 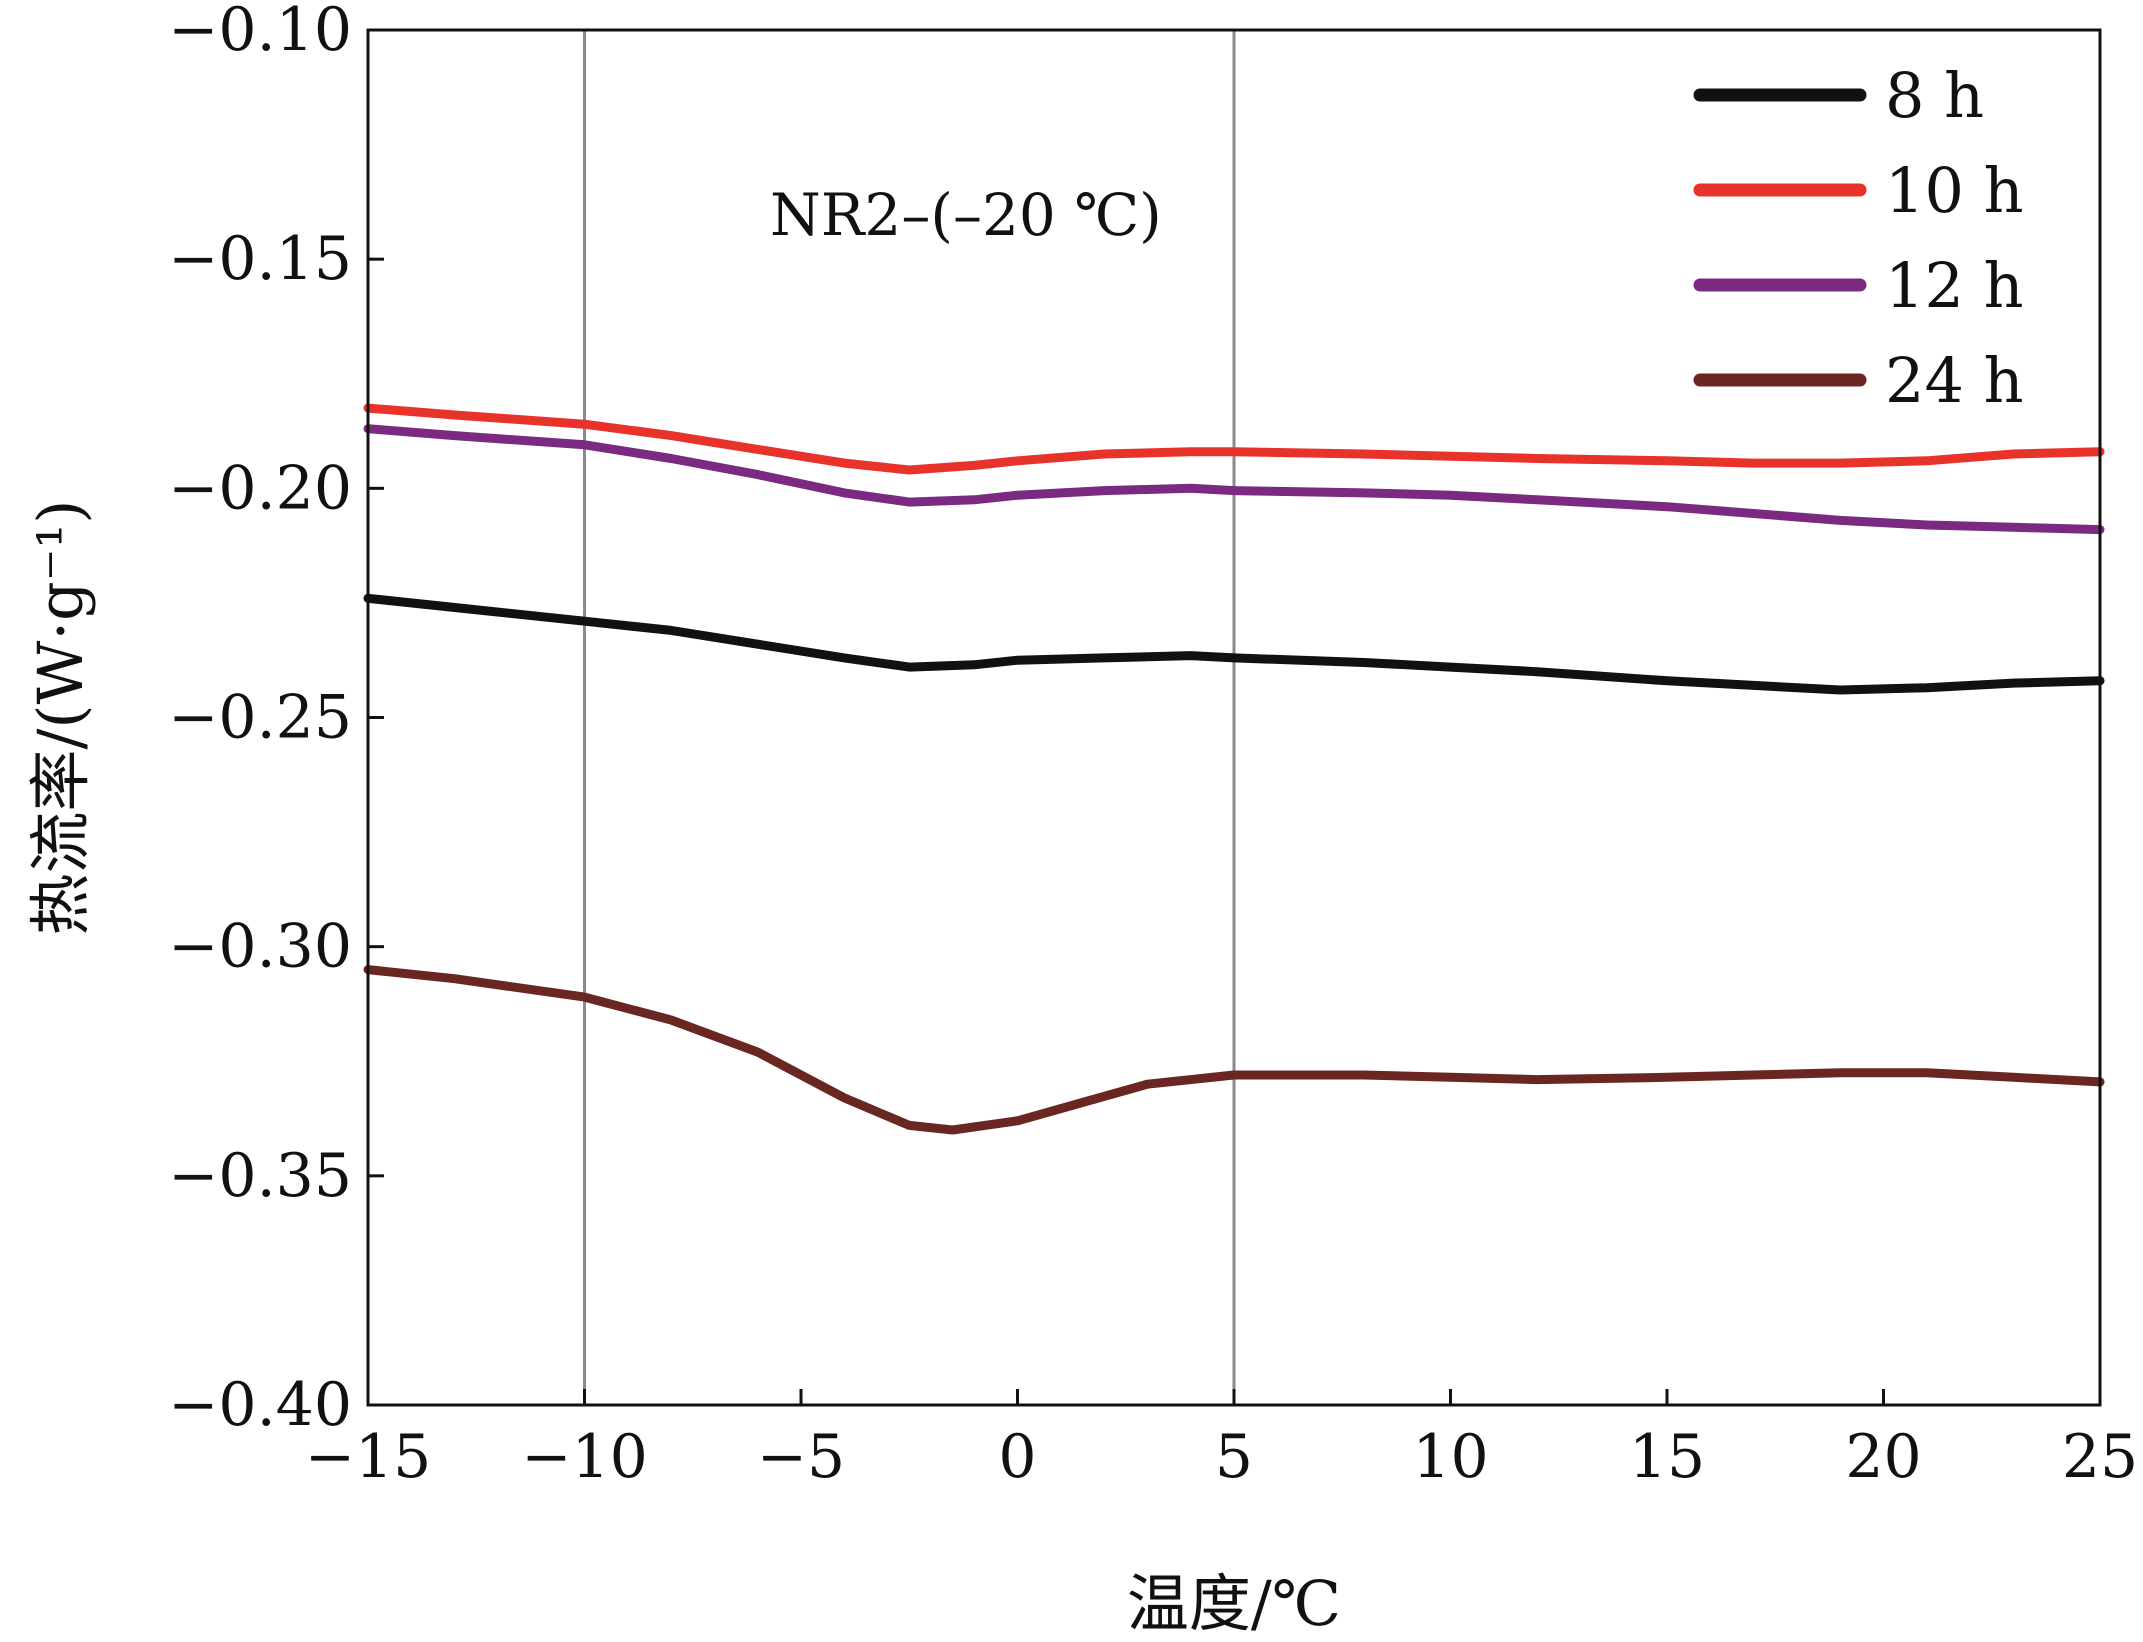 I want to click on legend-label: 24 h, so click(x=1954, y=380).